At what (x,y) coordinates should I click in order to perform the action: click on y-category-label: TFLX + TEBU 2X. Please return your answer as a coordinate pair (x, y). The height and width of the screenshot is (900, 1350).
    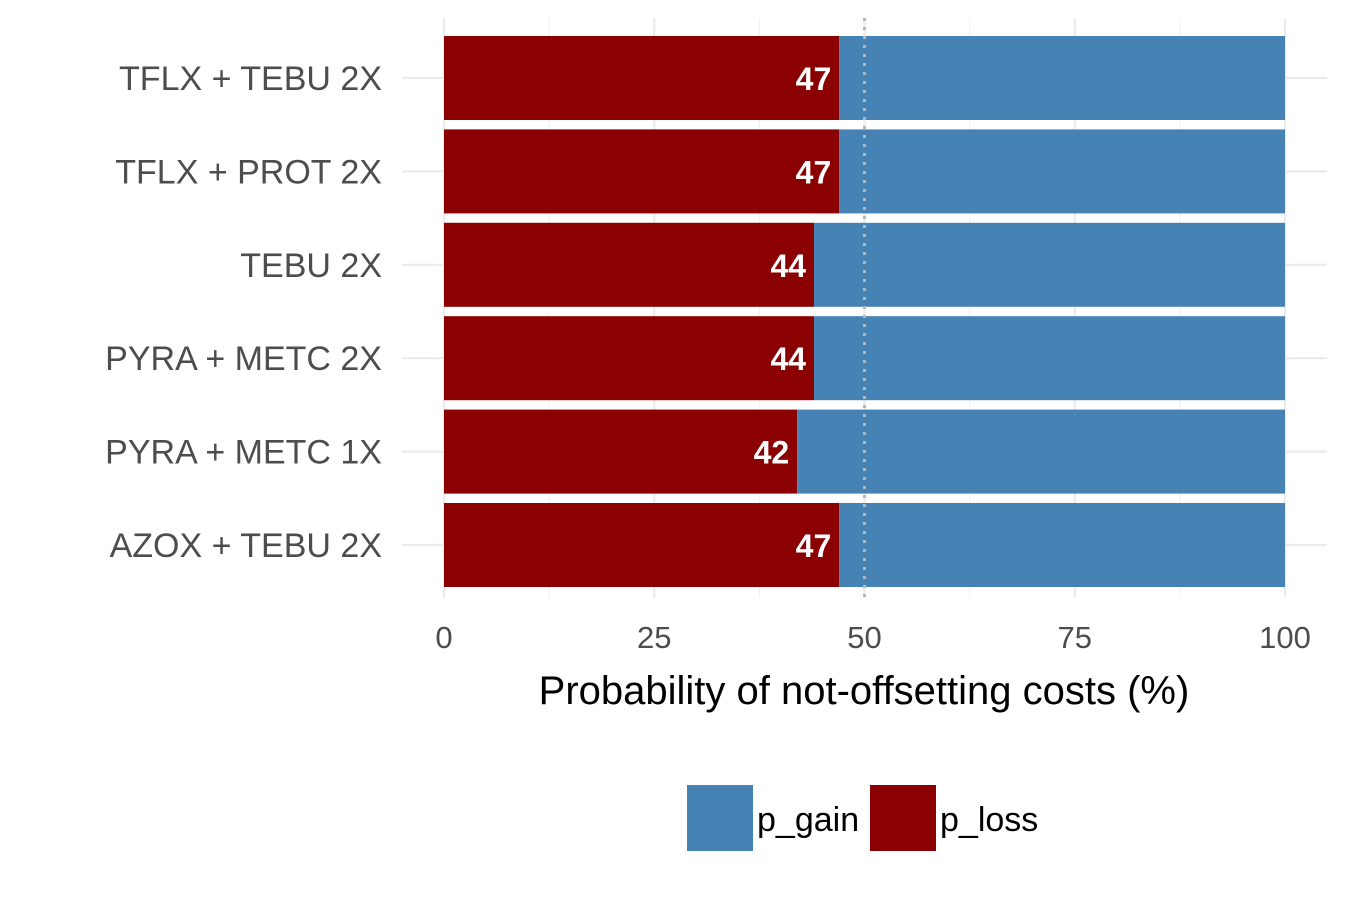
    Looking at the image, I should click on (250, 79).